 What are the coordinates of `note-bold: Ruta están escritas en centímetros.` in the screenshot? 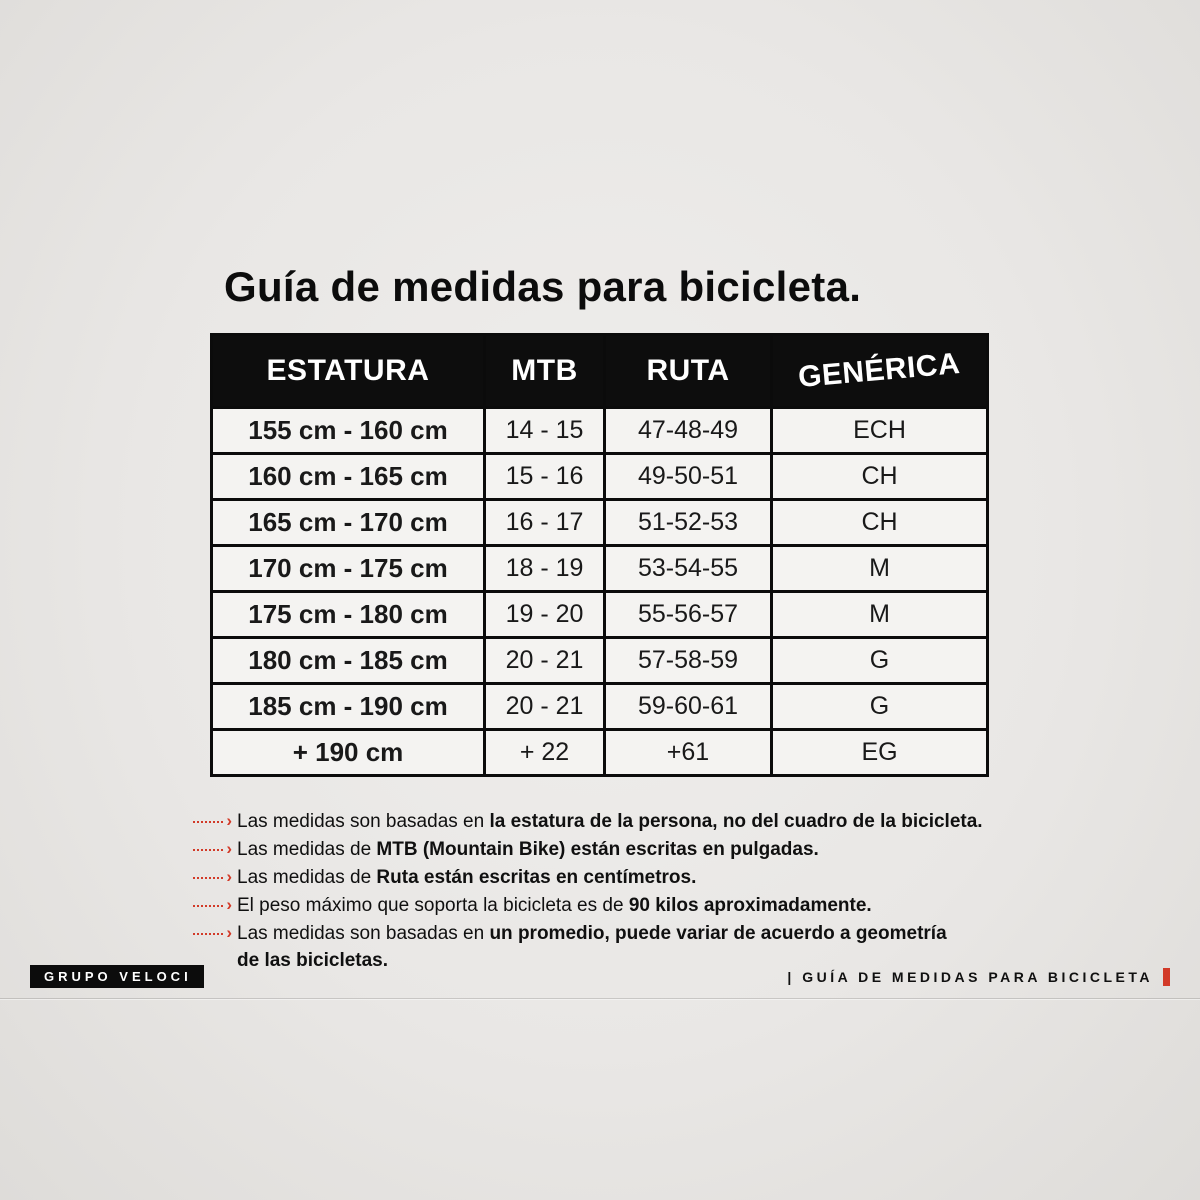 It's located at (536, 877).